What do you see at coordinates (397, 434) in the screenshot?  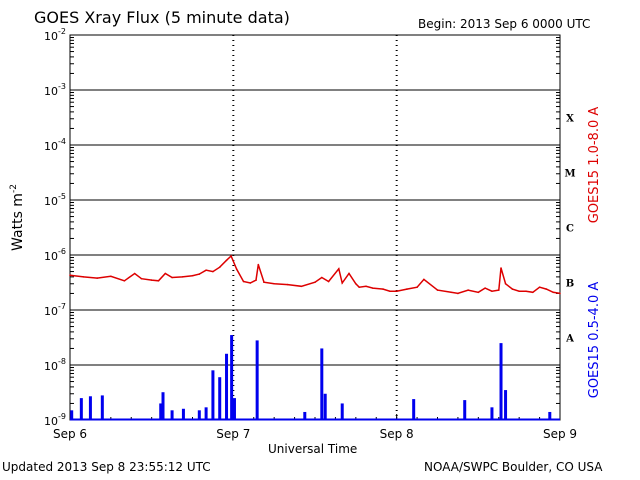 I see `x-tick-label: Sep 8` at bounding box center [397, 434].